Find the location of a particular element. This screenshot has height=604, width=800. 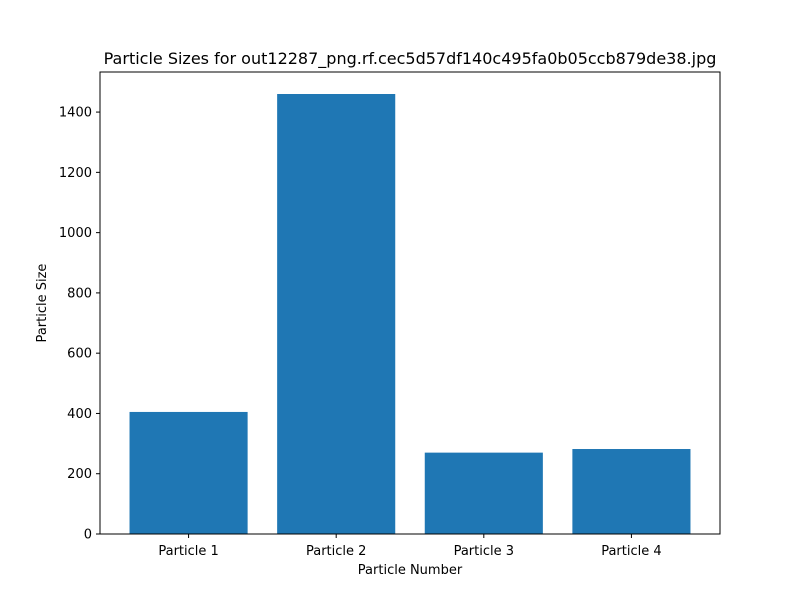

y-tick-label: 1200 is located at coordinates (75, 173).